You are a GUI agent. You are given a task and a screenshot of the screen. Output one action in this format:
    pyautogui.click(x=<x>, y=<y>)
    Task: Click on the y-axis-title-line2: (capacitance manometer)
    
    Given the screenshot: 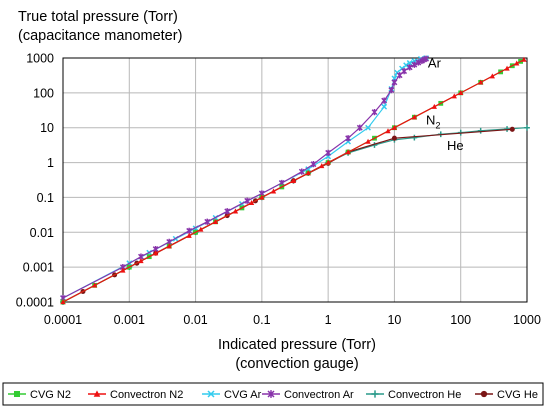 What is the action you would take?
    pyautogui.click(x=100, y=36)
    